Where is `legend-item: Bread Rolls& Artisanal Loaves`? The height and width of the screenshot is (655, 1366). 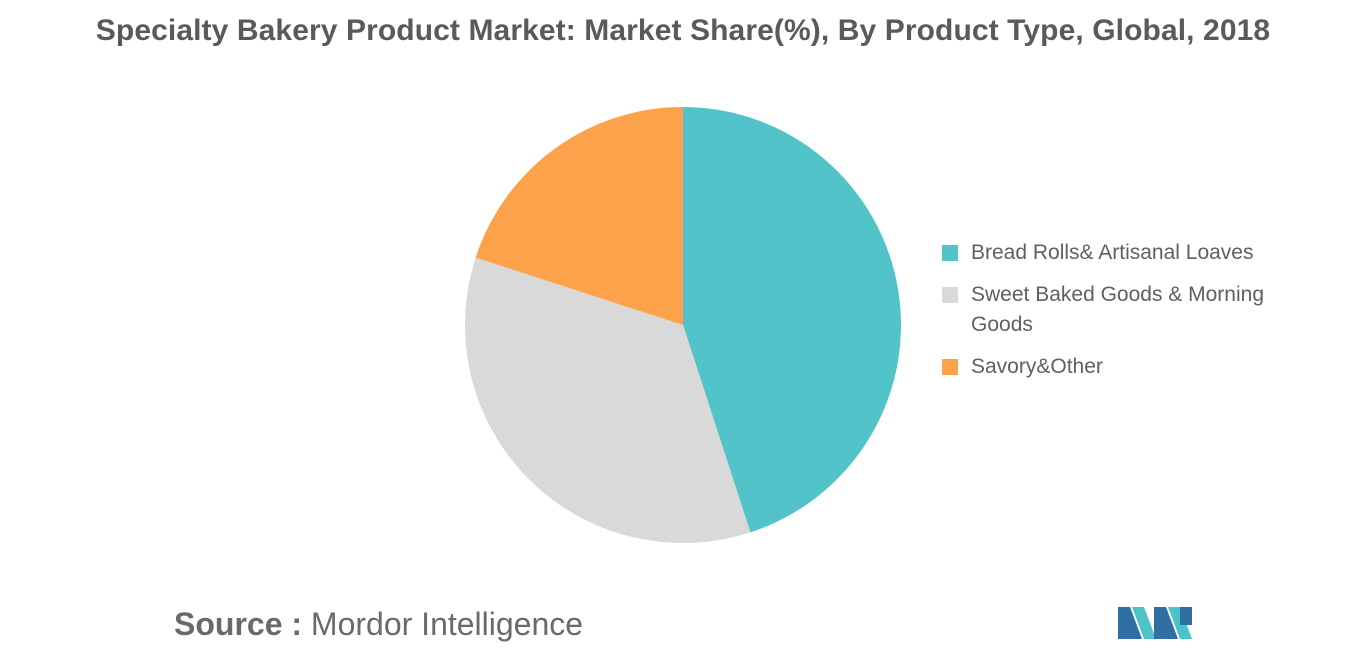
legend-item: Bread Rolls& Artisanal Loaves is located at coordinates (1147, 253).